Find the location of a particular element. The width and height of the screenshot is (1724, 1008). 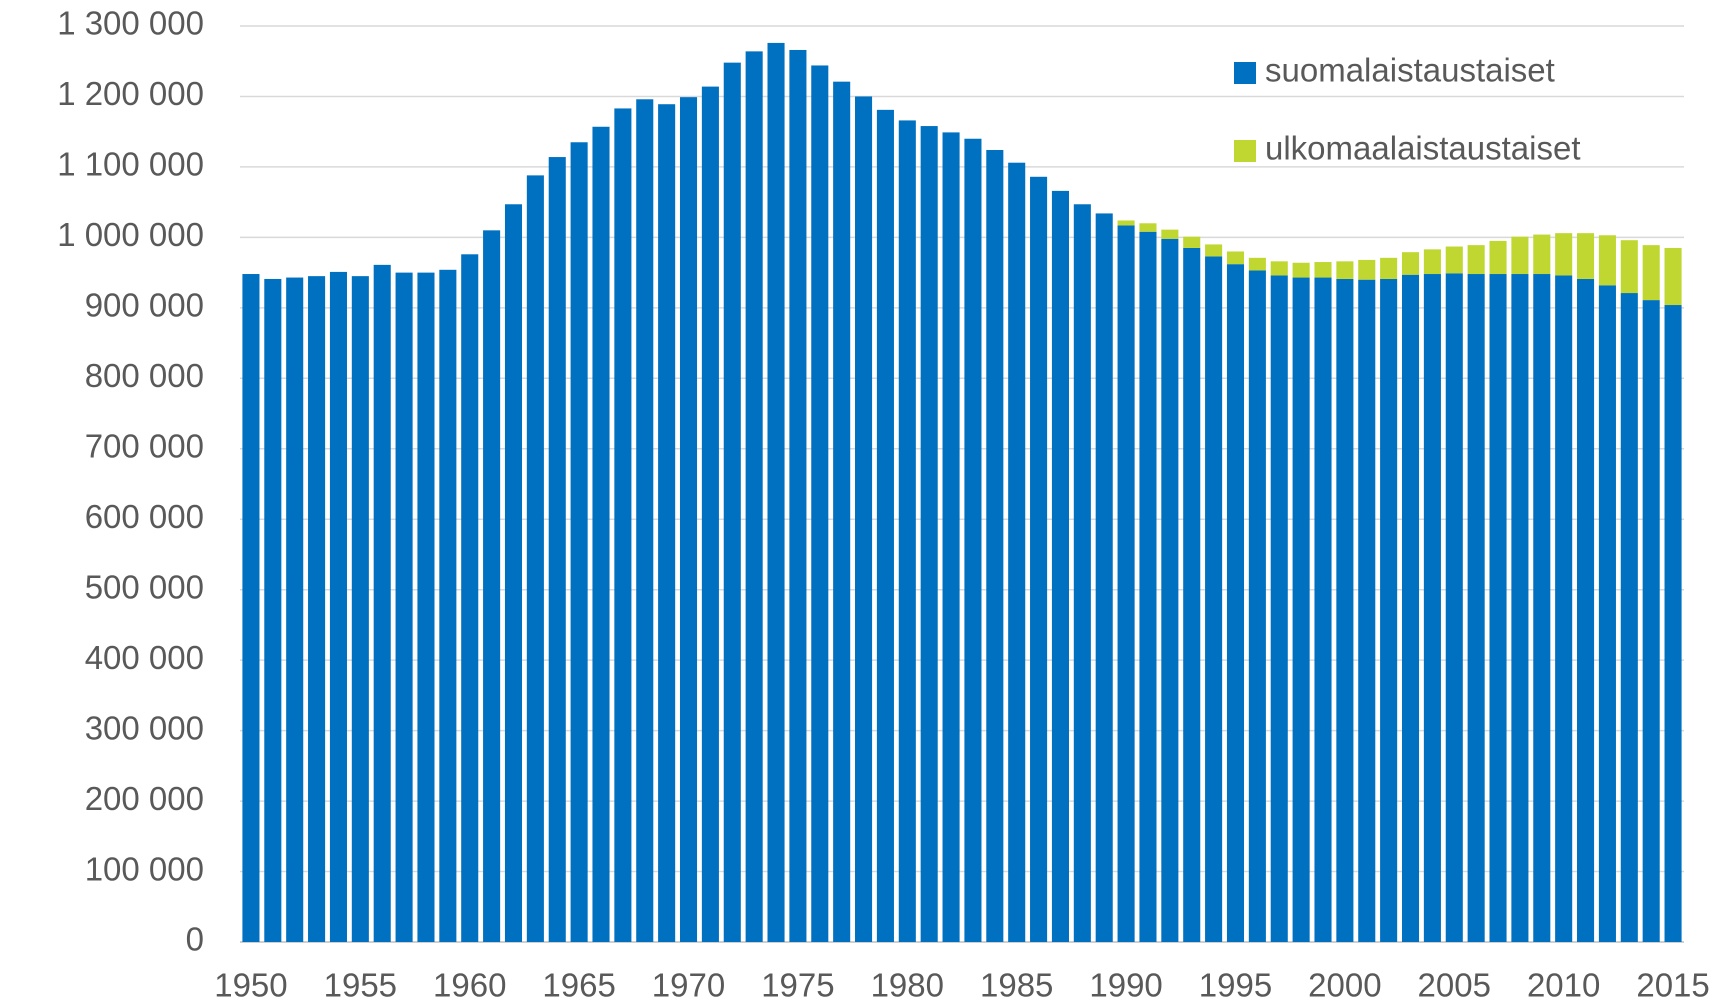

x-tick-label: 2010 is located at coordinates (1563, 985).